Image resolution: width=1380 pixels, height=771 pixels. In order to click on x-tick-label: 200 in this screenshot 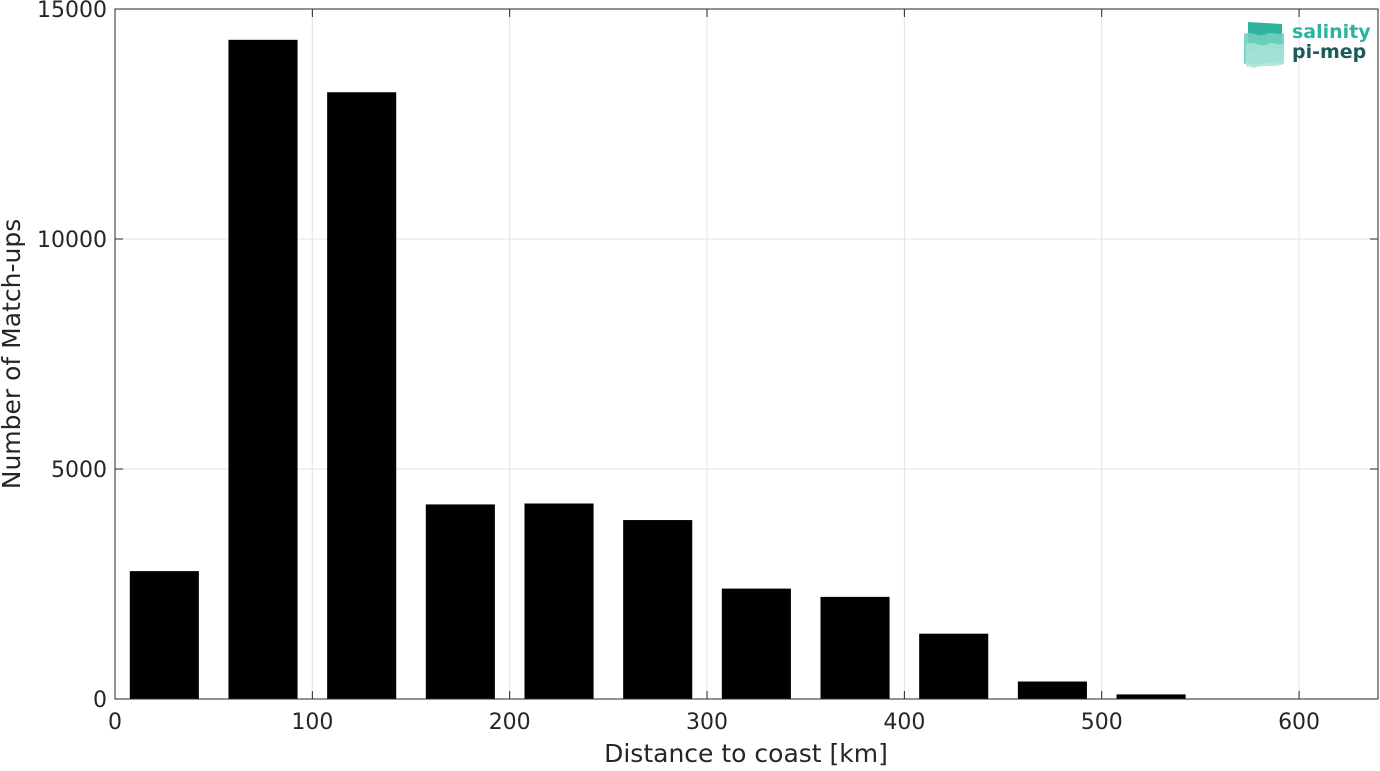, I will do `click(510, 722)`.